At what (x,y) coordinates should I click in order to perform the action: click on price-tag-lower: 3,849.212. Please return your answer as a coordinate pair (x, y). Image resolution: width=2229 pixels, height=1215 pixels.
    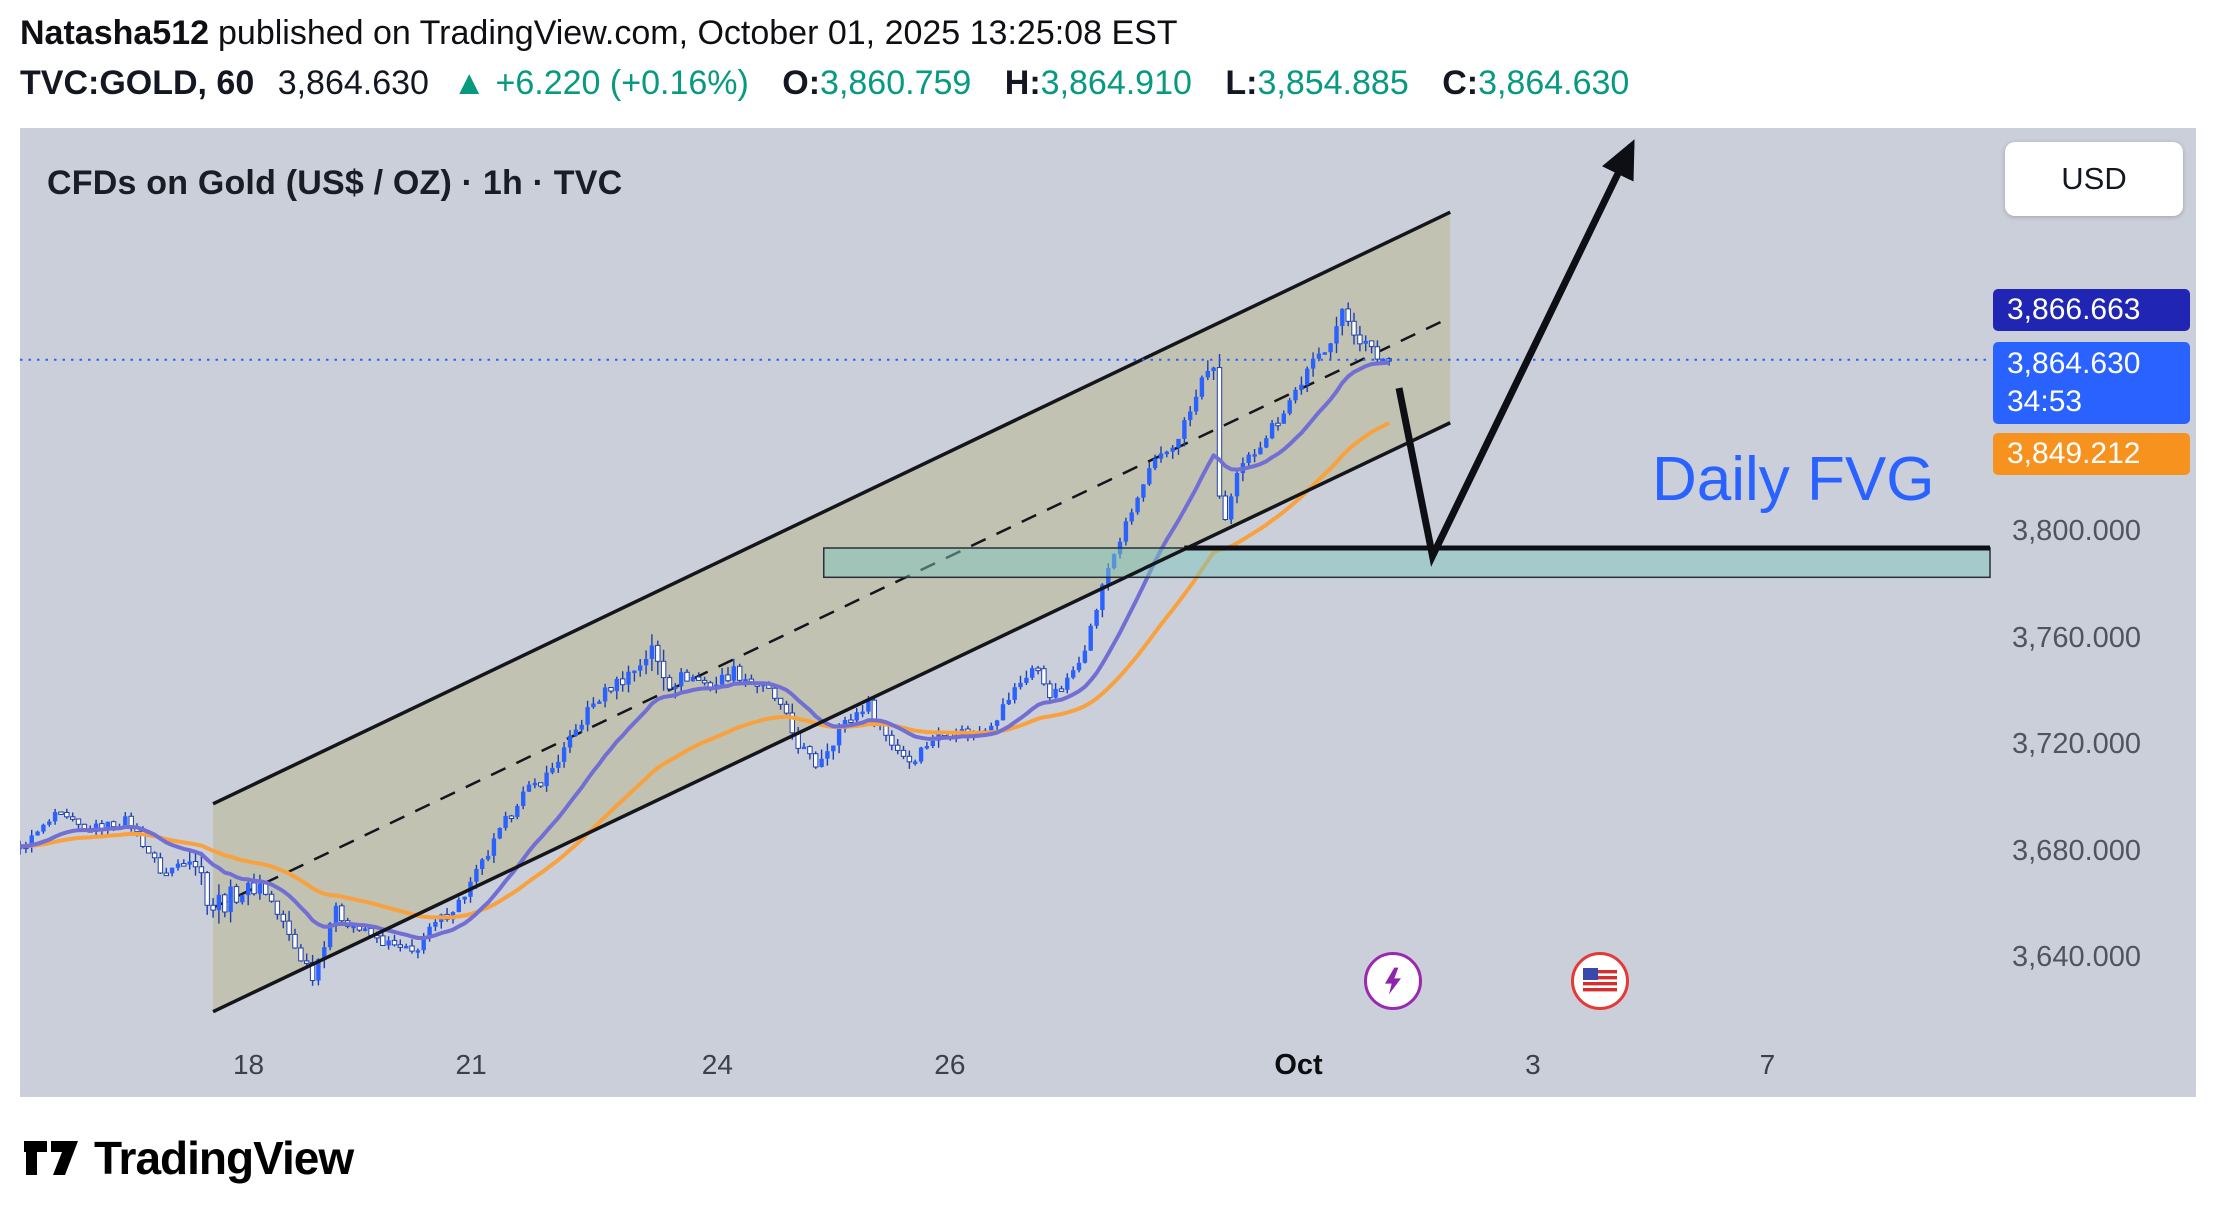
    Looking at the image, I should click on (2091, 454).